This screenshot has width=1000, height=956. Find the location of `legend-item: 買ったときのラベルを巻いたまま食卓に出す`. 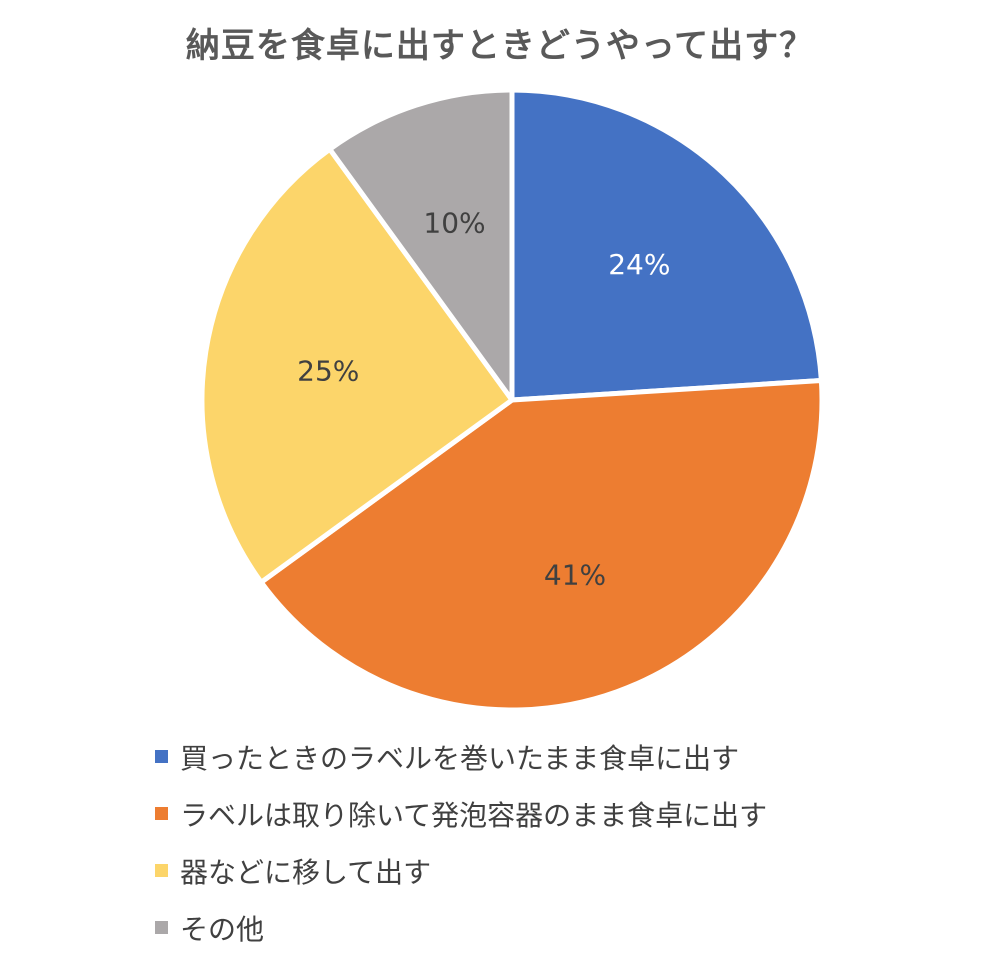

legend-item: 買ったときのラベルを巻いたまま食卓に出す is located at coordinates (461, 756).